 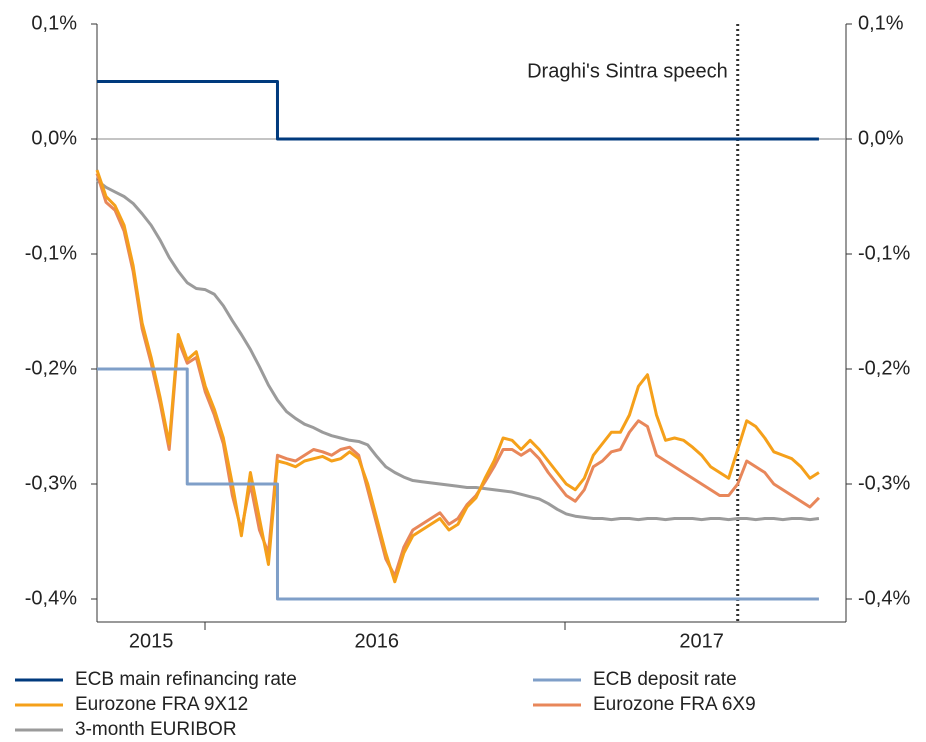 What do you see at coordinates (156, 729) in the screenshot?
I see `legend-label: 3-month EURIBOR` at bounding box center [156, 729].